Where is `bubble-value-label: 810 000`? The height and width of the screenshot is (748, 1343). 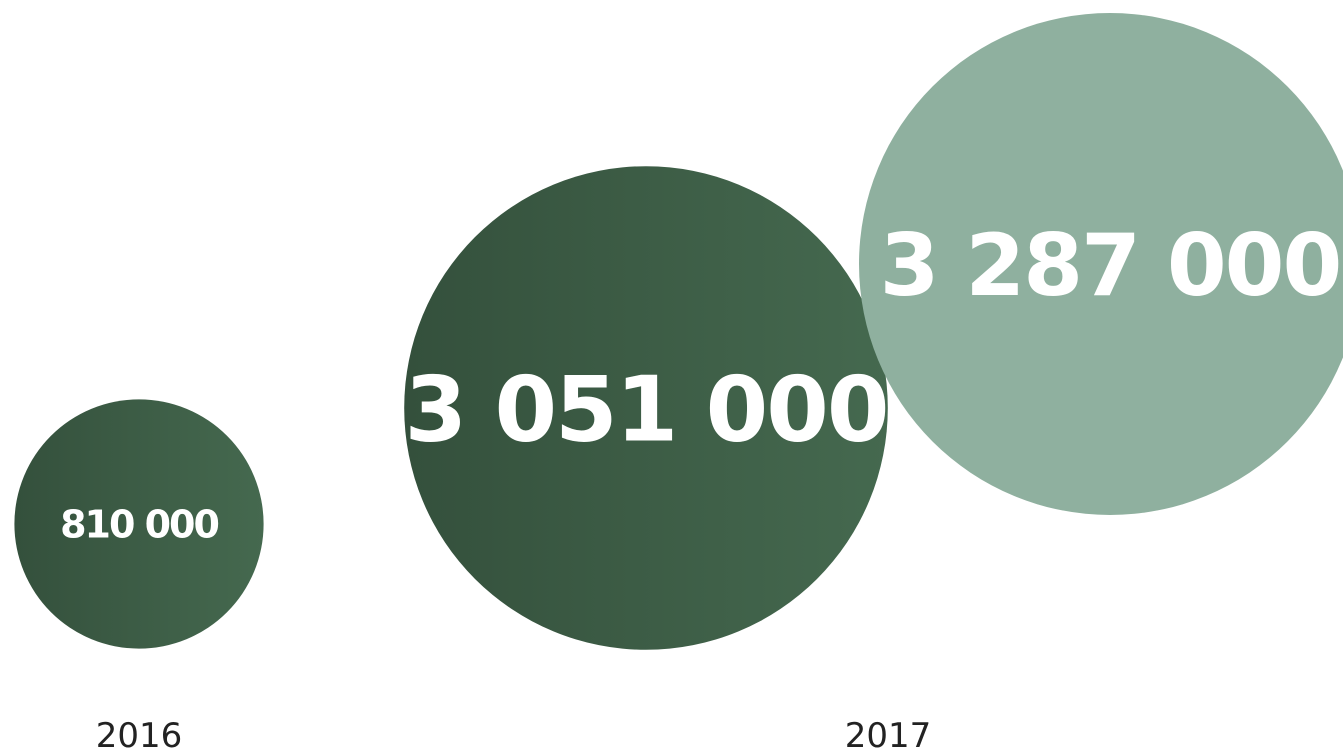
bubble-value-label: 810 000 is located at coordinates (139, 525).